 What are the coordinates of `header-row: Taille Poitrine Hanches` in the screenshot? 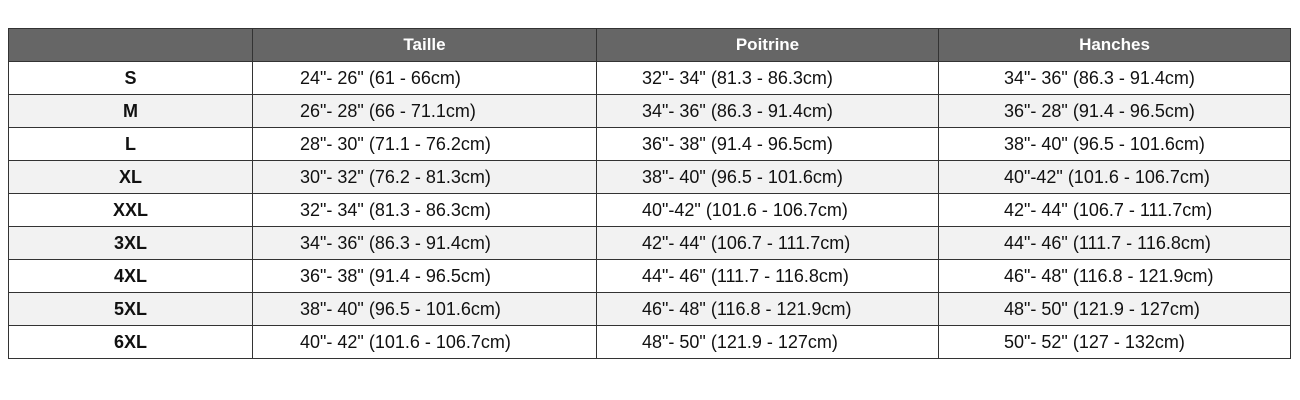 It's located at (649, 45).